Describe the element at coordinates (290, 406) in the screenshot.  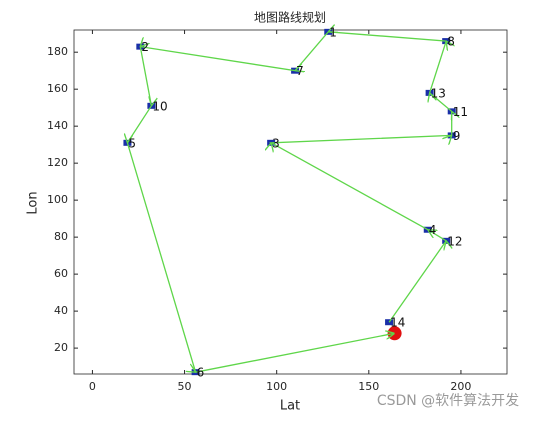
I see `x-axis-label: Lat` at that location.